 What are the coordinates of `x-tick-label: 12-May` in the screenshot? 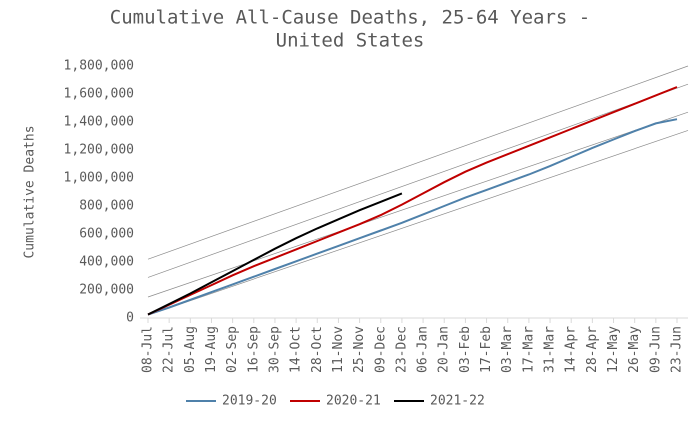 It's located at (613, 349).